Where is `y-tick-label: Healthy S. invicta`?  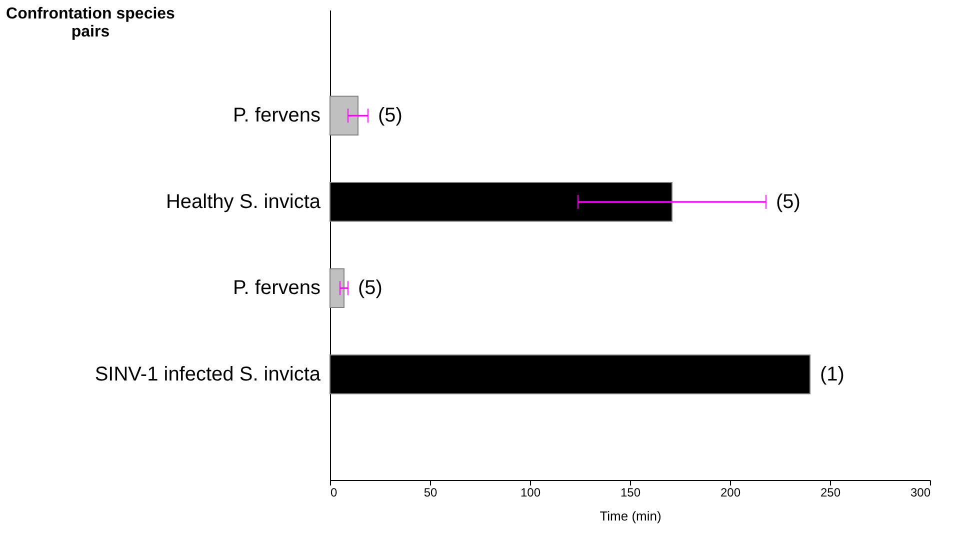 y-tick-label: Healthy S. invicta is located at coordinates (244, 201).